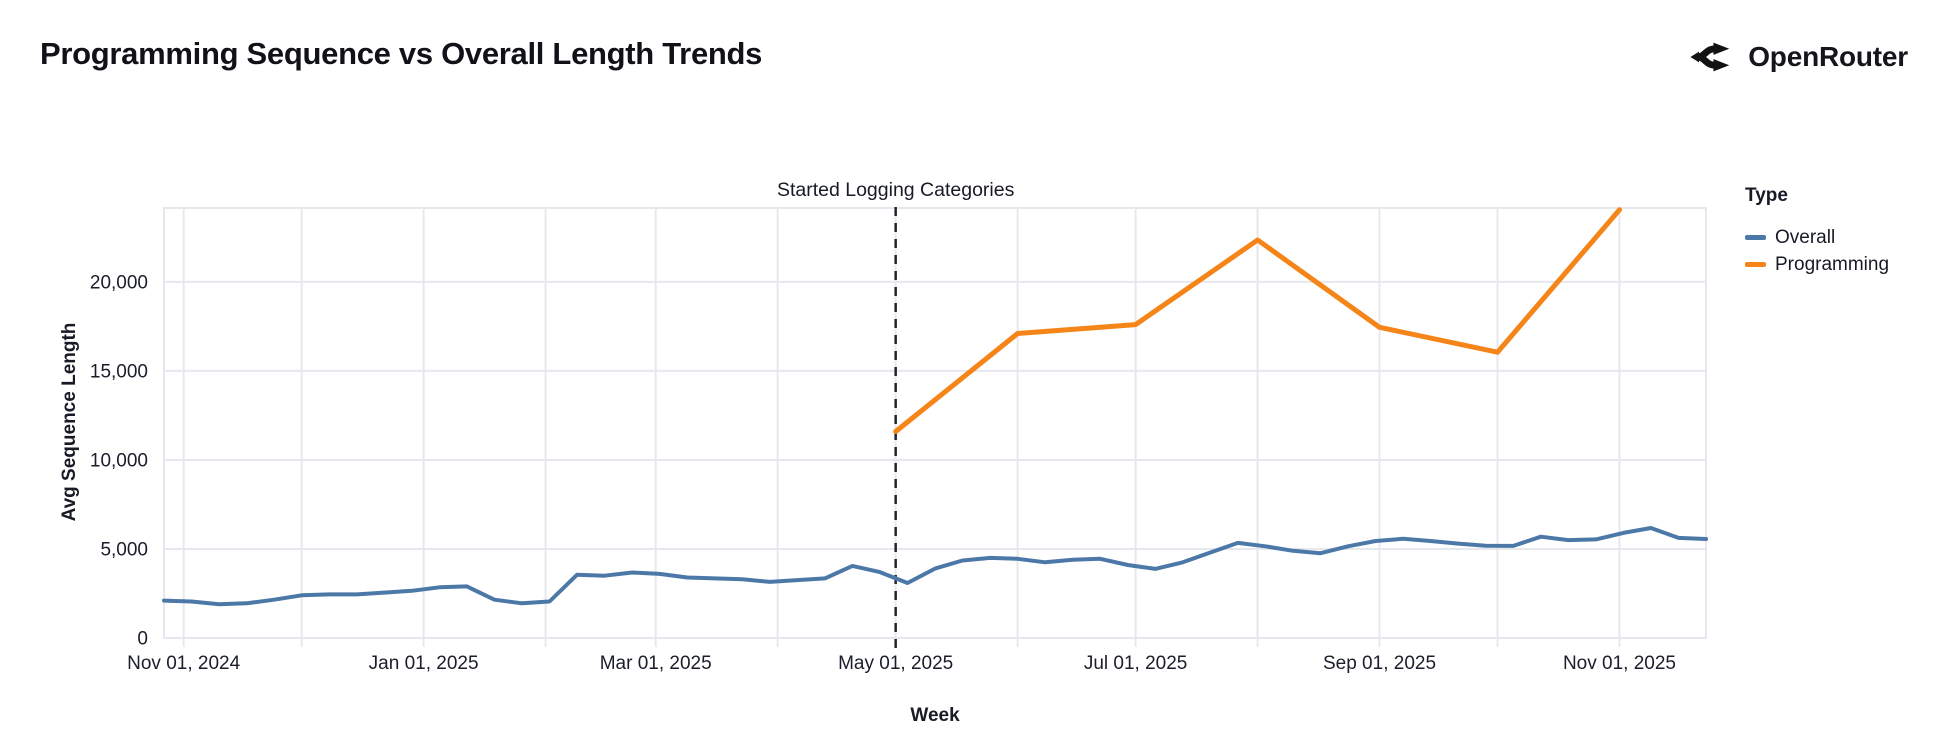 Image resolution: width=1938 pixels, height=734 pixels. Describe the element at coordinates (895, 663) in the screenshot. I see `x-tick-label: May 01, 2025` at that location.